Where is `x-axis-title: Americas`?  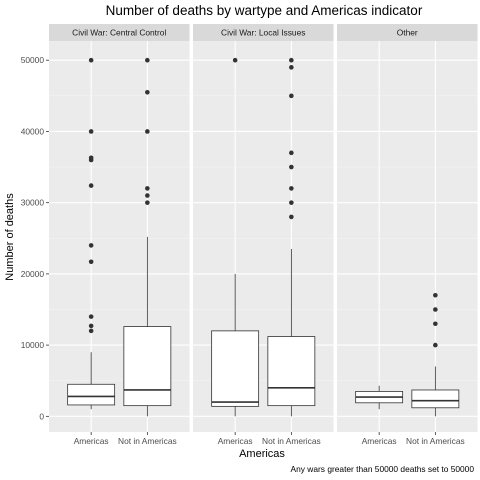
x-axis-title: Americas is located at coordinates (262, 454).